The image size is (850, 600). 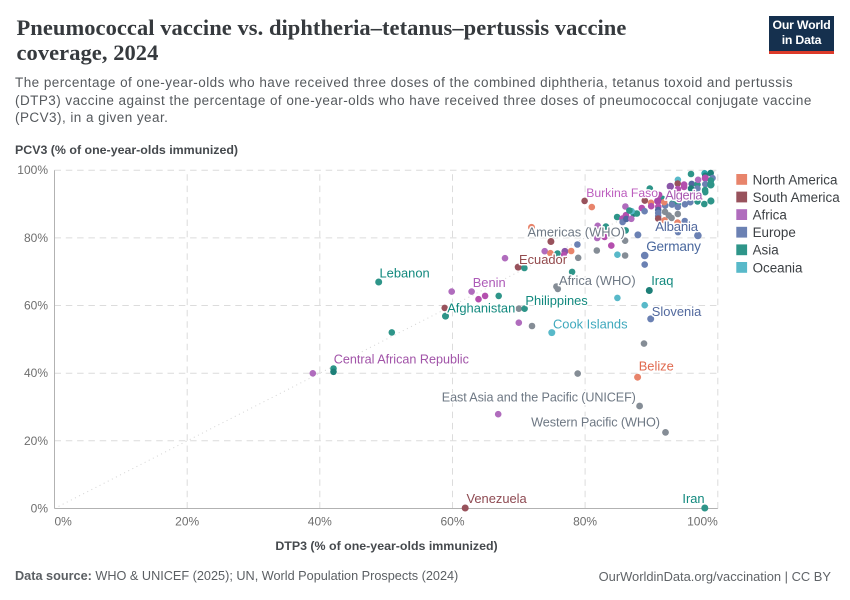 I want to click on svg-text: Slovenia, so click(x=677, y=311).